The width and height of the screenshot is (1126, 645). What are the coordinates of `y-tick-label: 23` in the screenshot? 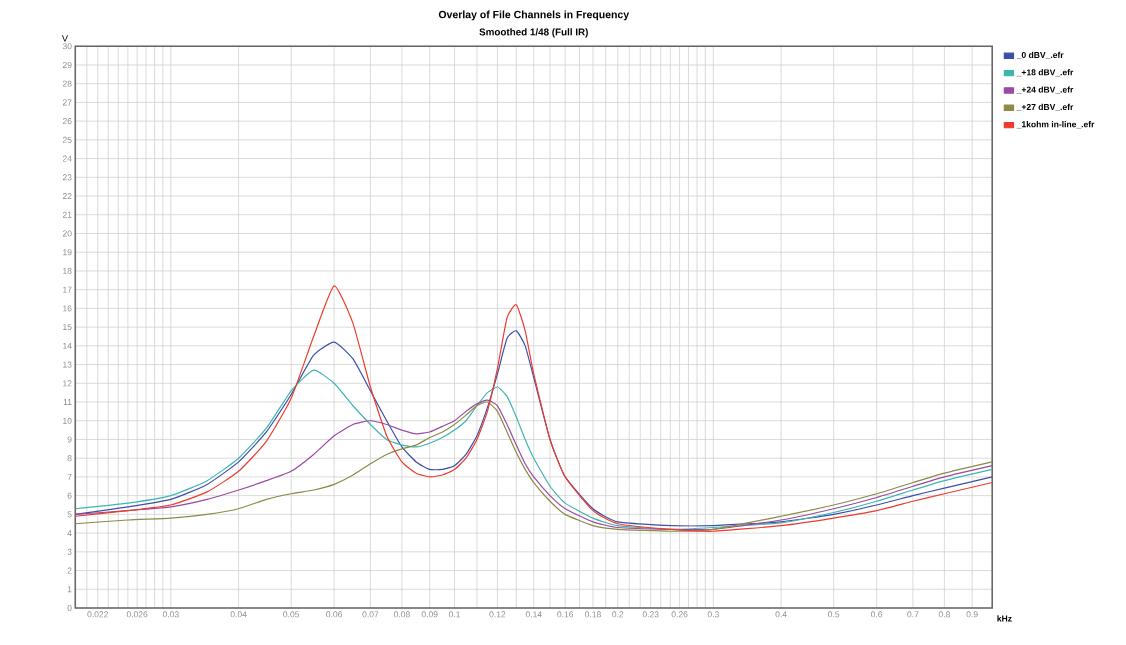 It's located at (67, 177).